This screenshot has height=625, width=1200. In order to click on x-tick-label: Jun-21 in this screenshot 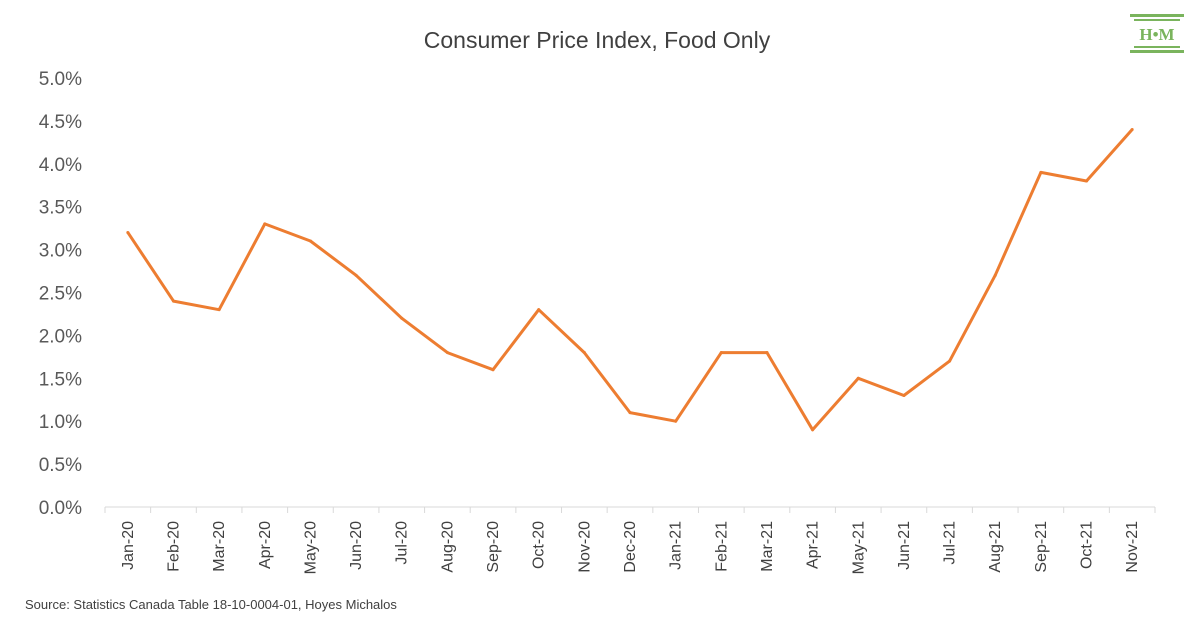, I will do `click(904, 545)`.